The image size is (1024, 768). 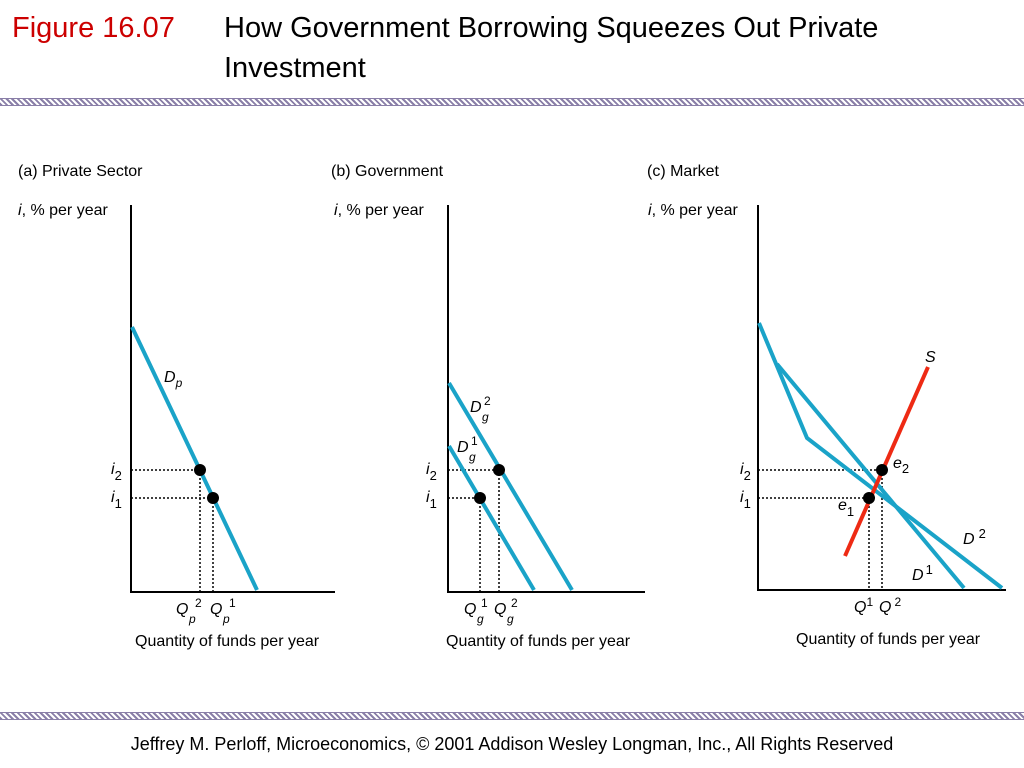 What do you see at coordinates (227, 641) in the screenshot?
I see `panel-a-x-axis-label: Quantity of funds per year` at bounding box center [227, 641].